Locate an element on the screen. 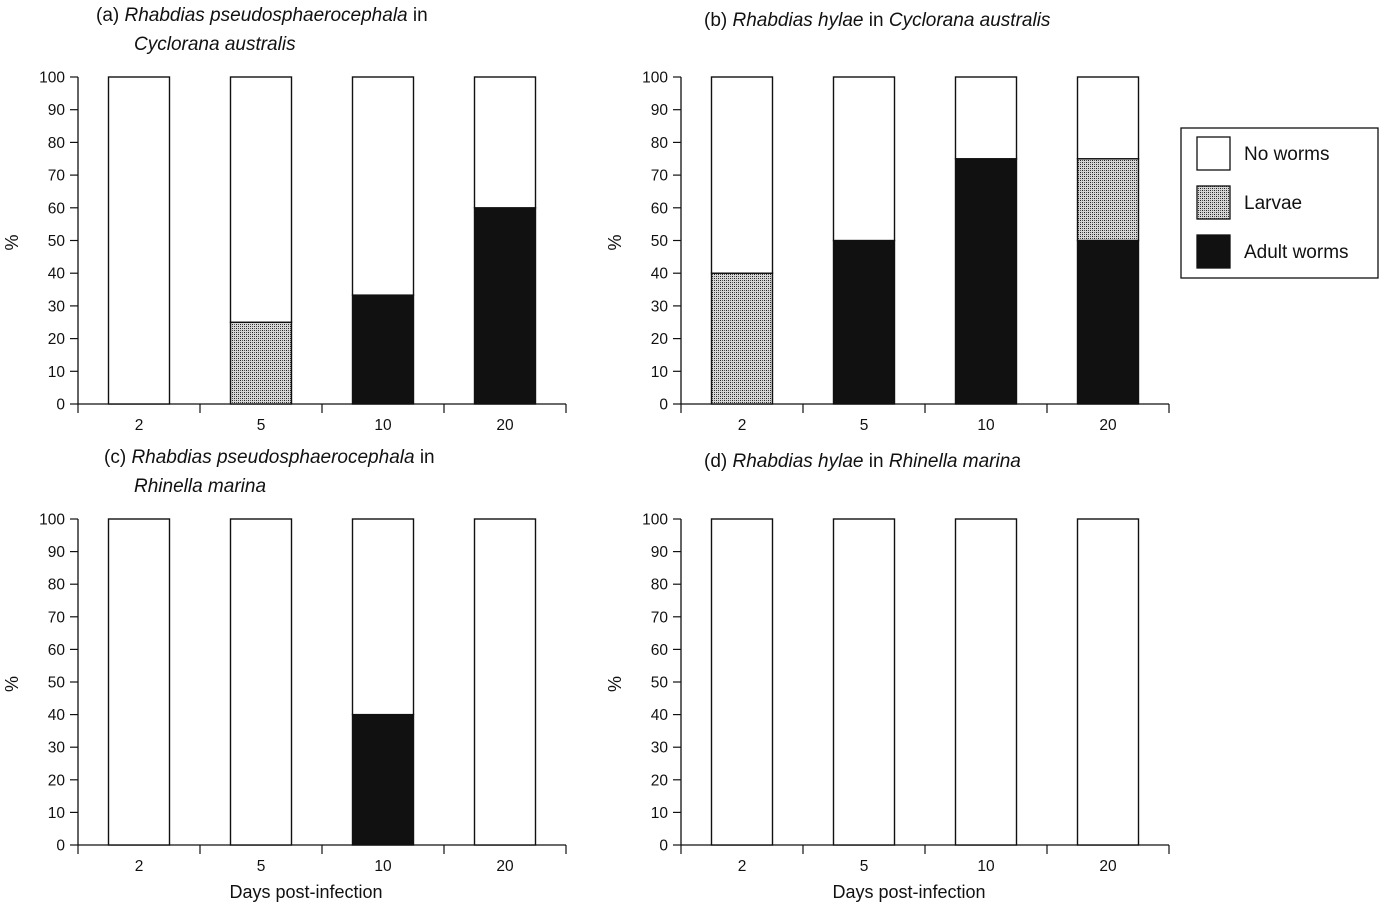 The image size is (1395, 905). legend-swatch-no-worms is located at coordinates (1213, 153).